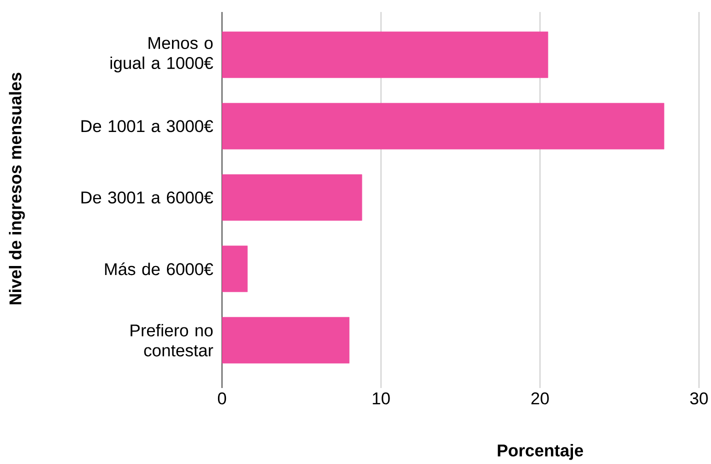  I want to click on y-tick-label: De 3001 a 6000€, so click(147, 197).